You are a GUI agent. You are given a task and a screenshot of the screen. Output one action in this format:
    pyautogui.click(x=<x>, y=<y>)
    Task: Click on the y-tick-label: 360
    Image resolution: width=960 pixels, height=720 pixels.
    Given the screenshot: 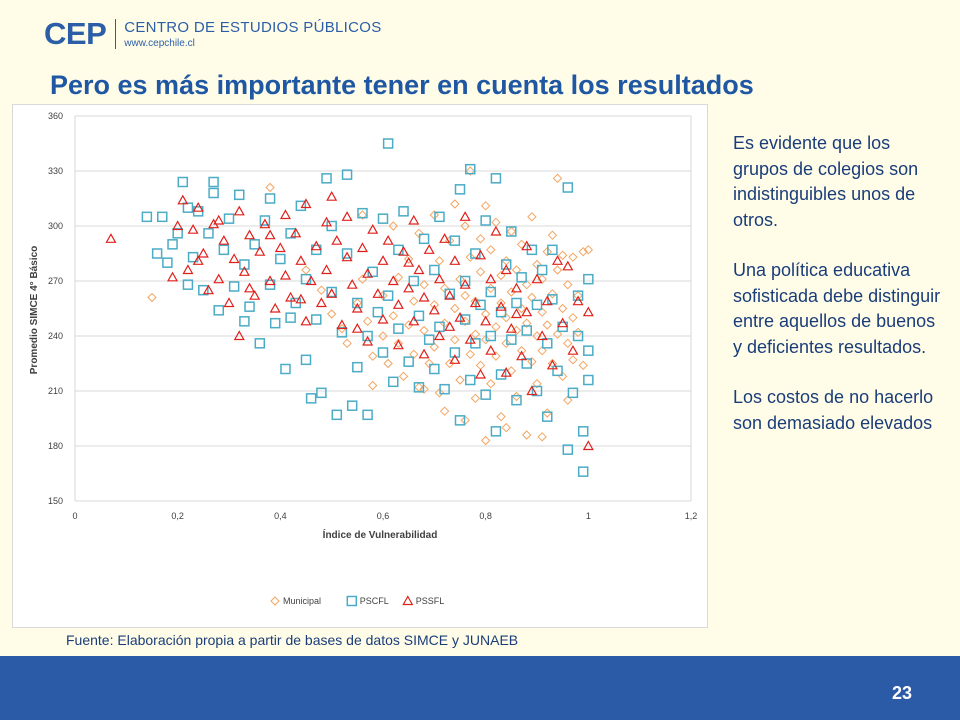 What is the action you would take?
    pyautogui.click(x=55, y=116)
    